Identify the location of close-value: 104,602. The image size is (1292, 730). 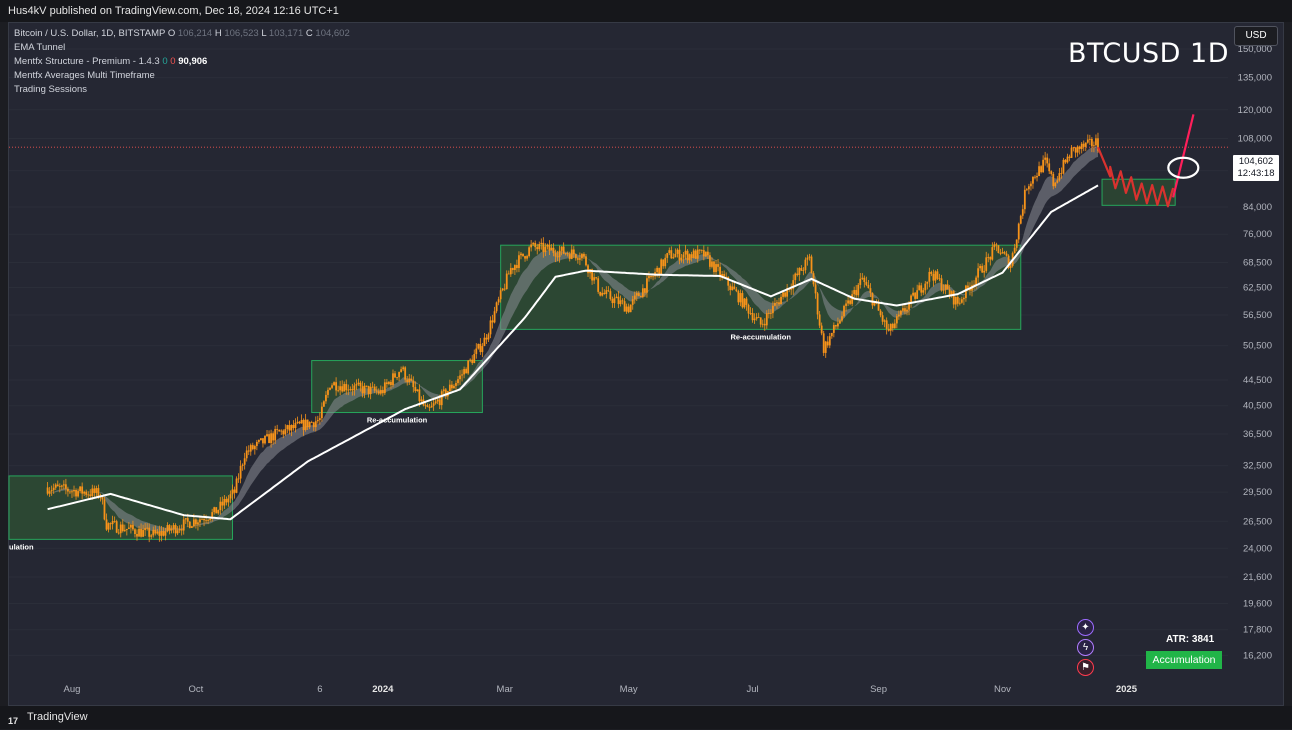
(332, 33).